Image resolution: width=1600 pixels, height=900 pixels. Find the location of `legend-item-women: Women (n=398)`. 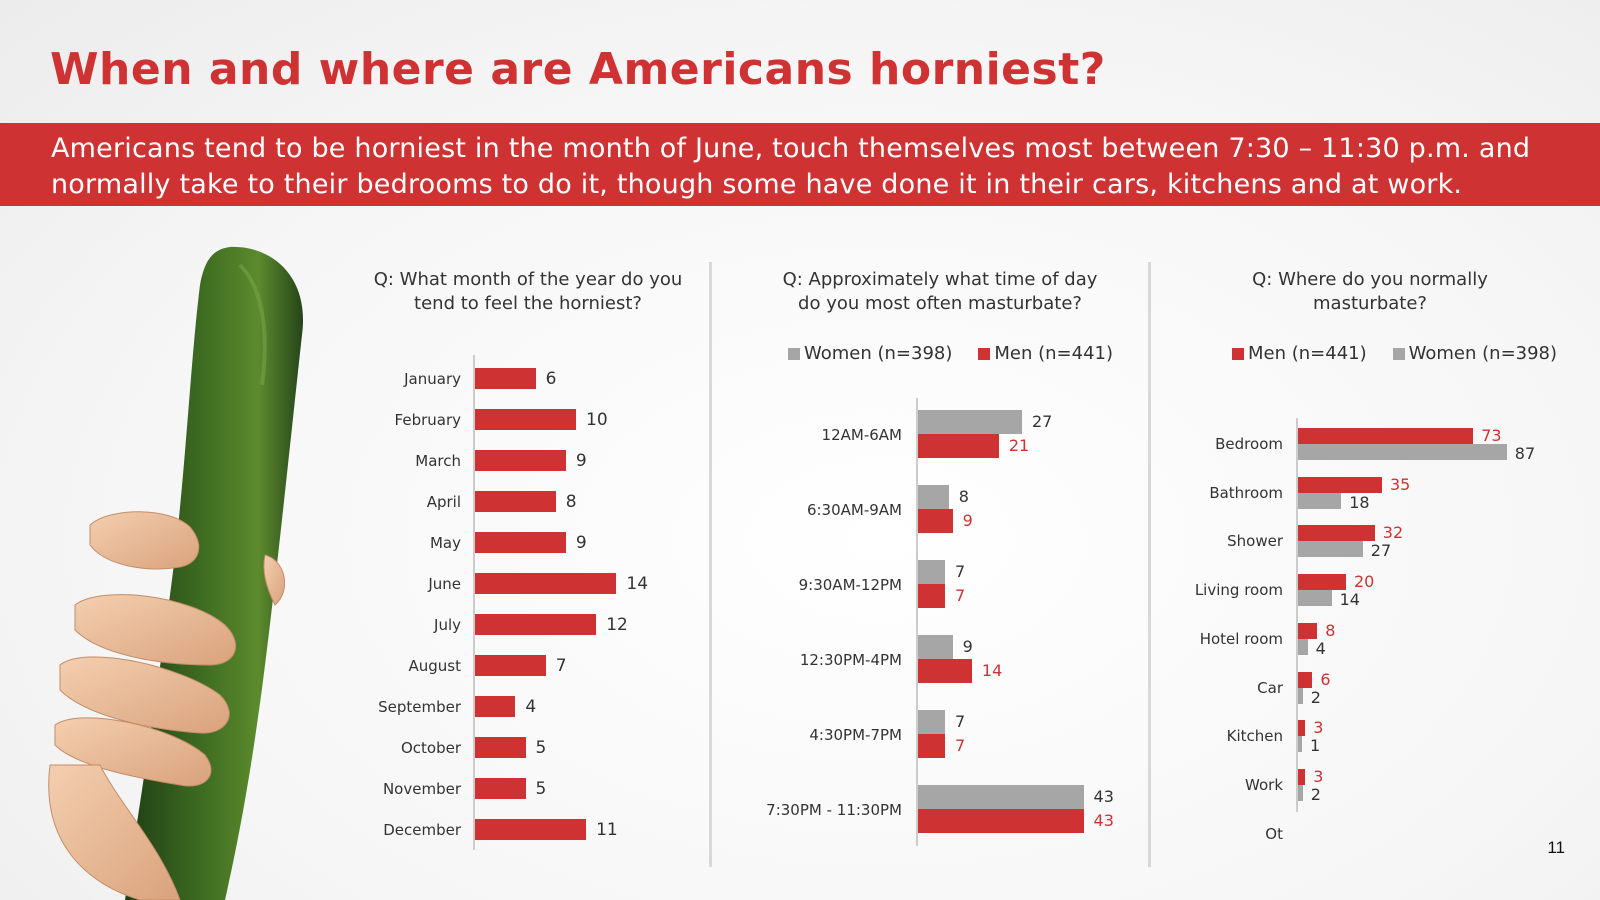

legend-item-women: Women (n=398) is located at coordinates (870, 353).